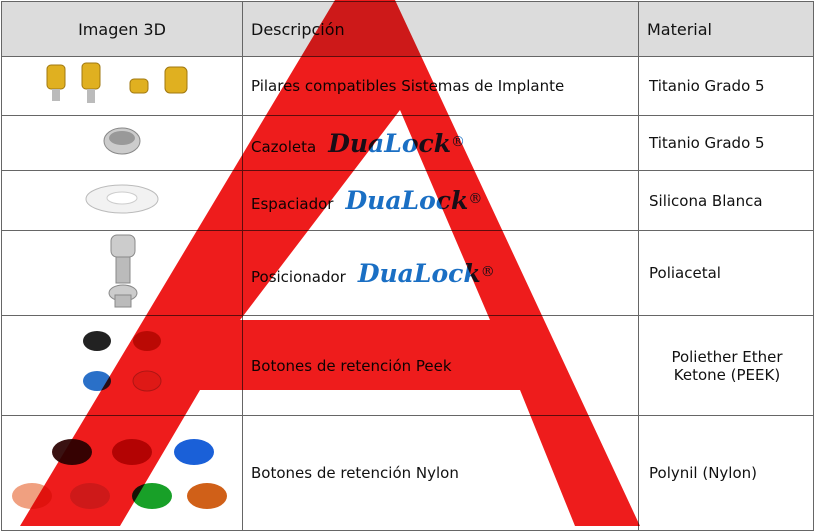 The width and height of the screenshot is (827, 531). What do you see at coordinates (292, 204) in the screenshot?
I see `description-text: Espaciador` at bounding box center [292, 204].